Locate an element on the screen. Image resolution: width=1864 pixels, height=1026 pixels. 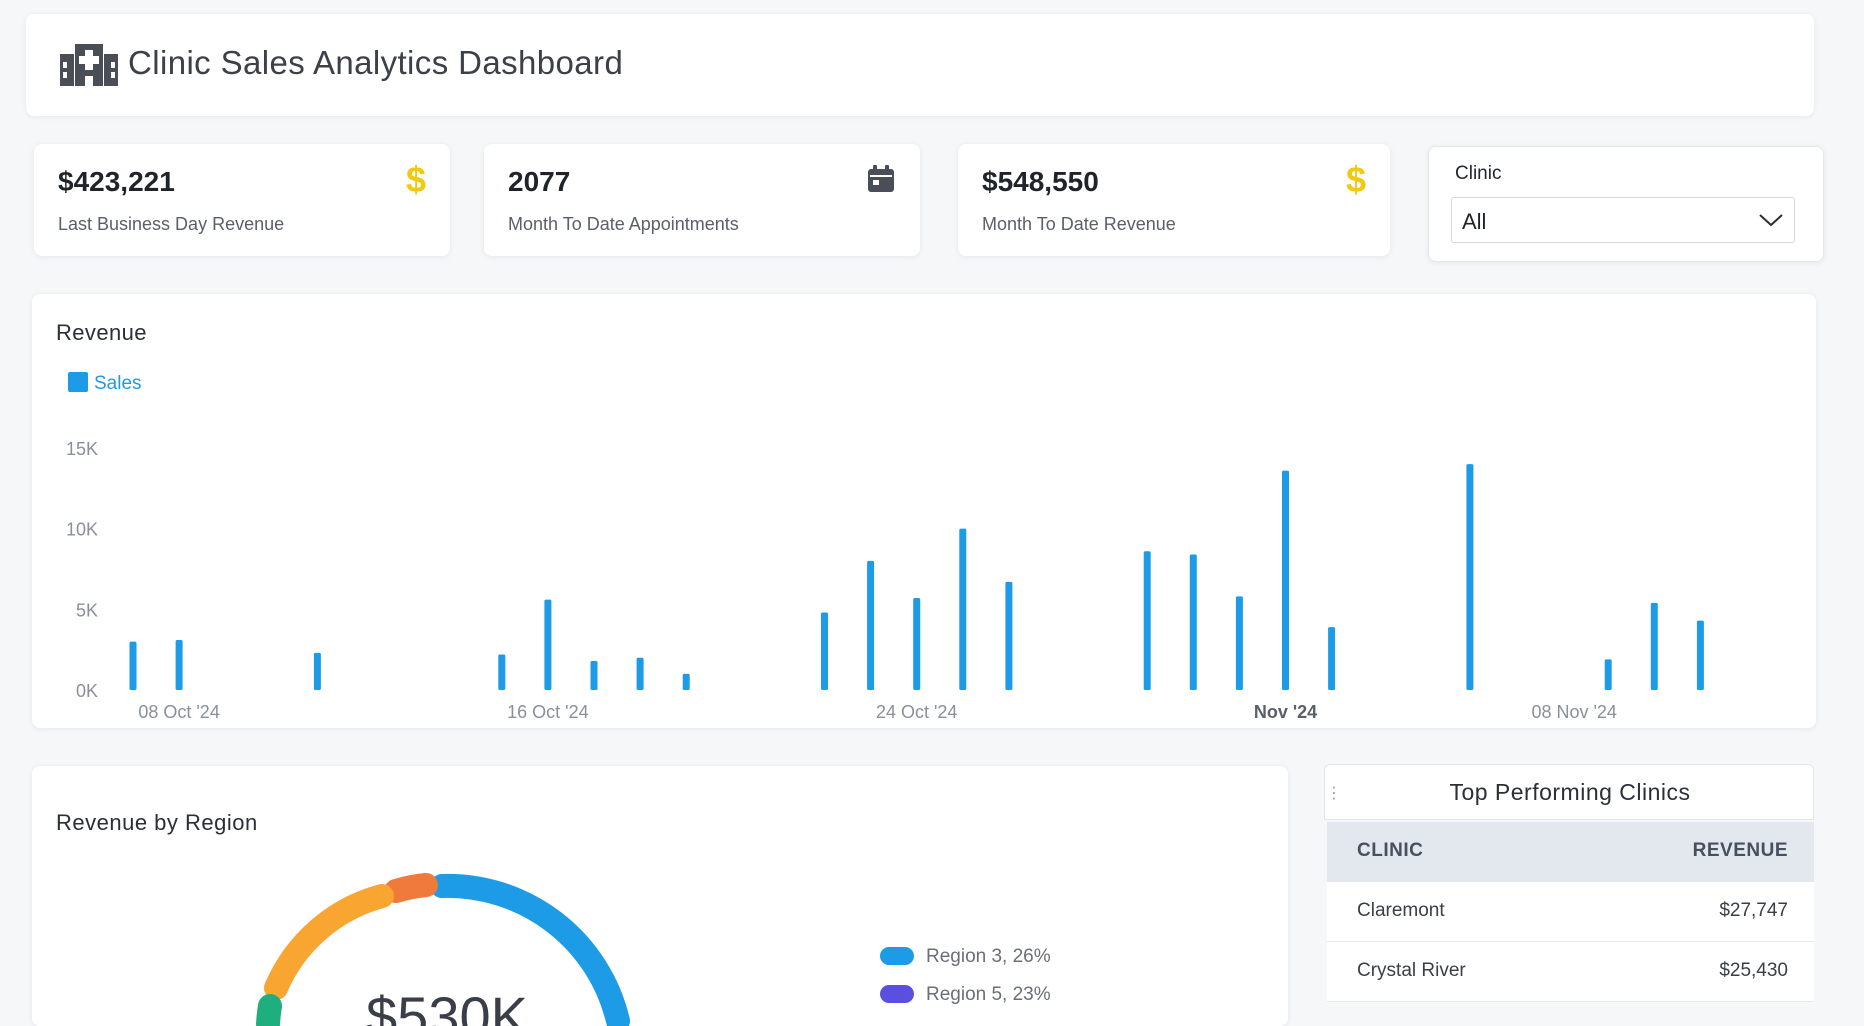
kpi-card-month-to-date-appointments: 2077 Month To Date Appointments is located at coordinates (702, 200).